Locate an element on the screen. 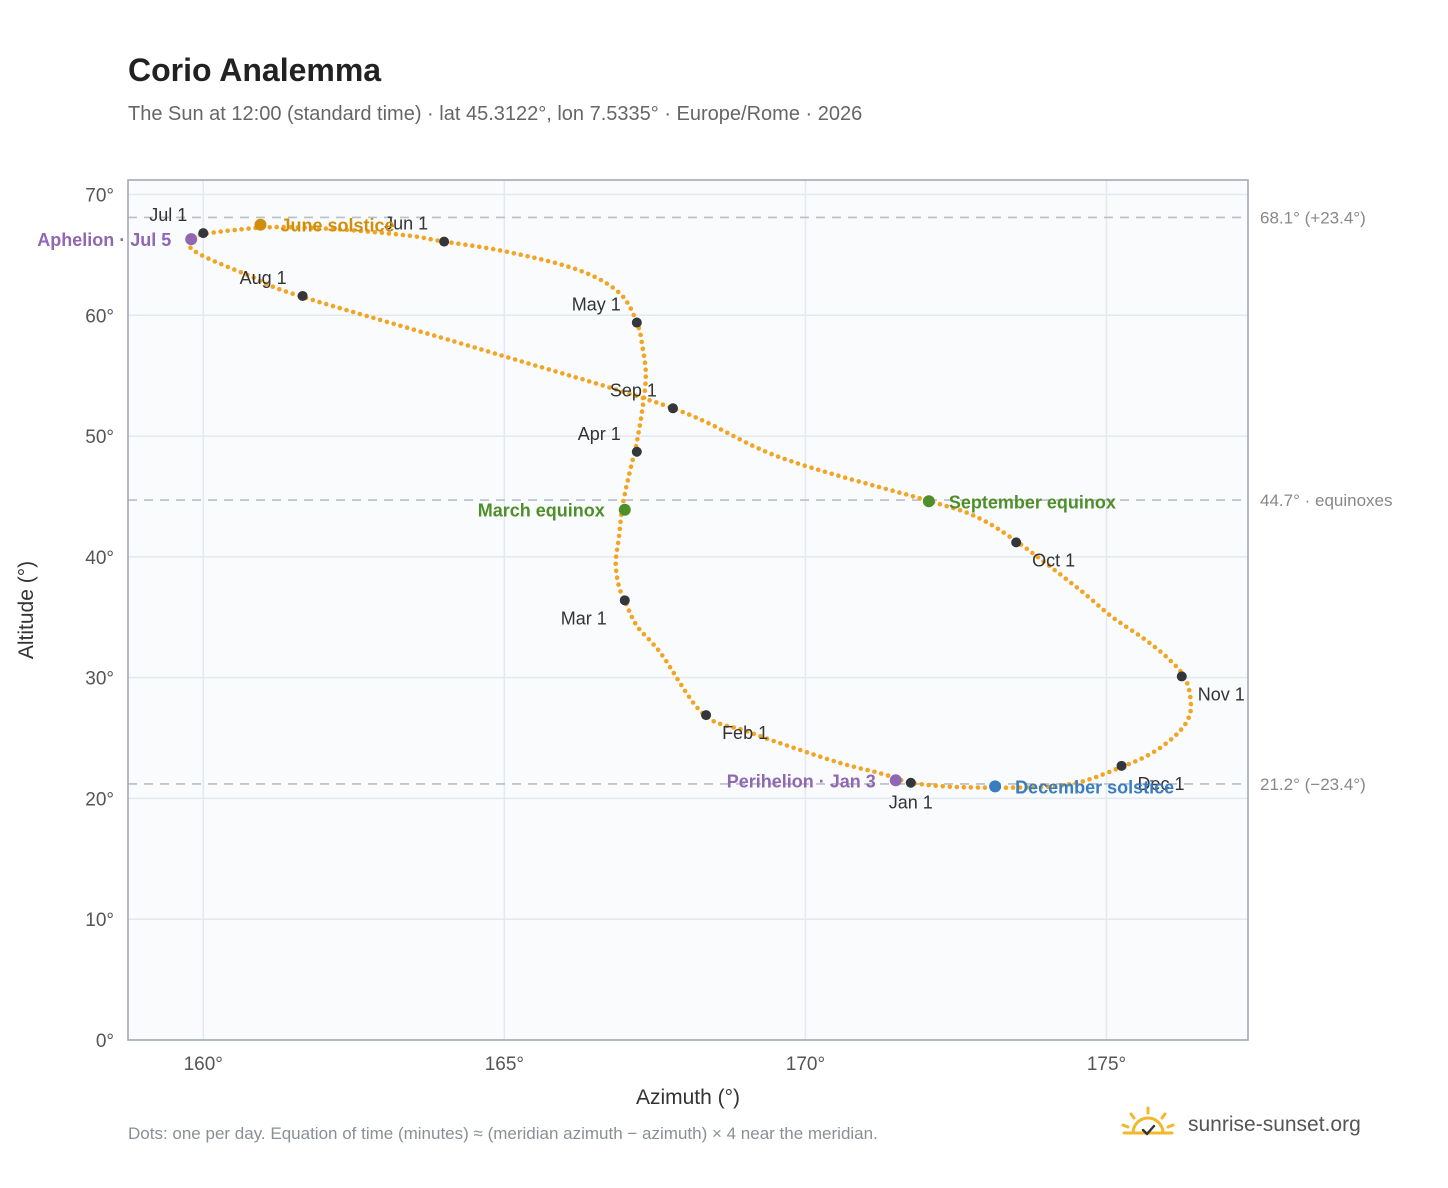  y-tick-label: 40° is located at coordinates (99, 558).